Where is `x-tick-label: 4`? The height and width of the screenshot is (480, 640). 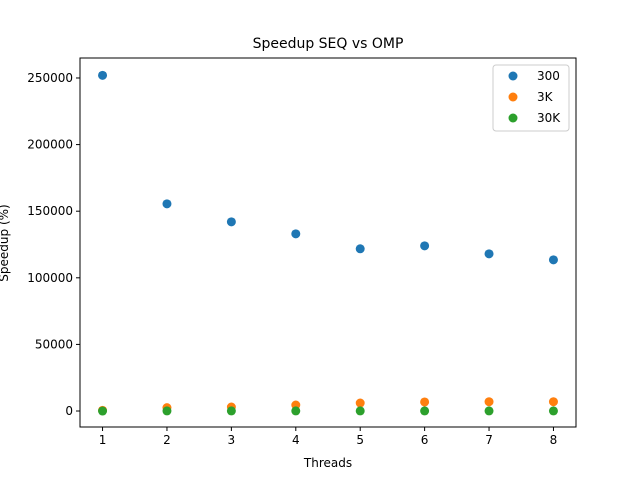 x-tick-label: 4 is located at coordinates (296, 440).